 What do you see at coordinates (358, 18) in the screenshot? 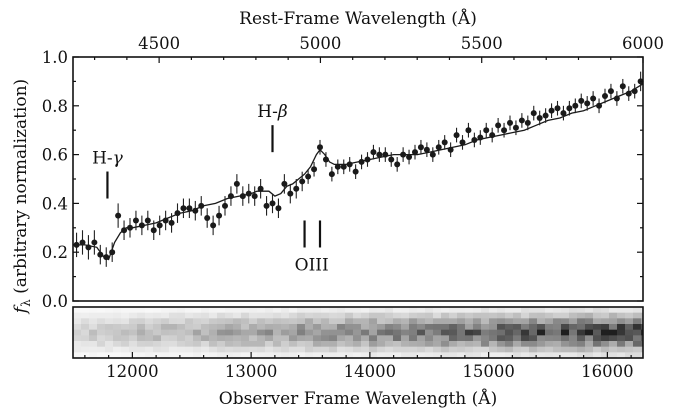
I see `x2-axis-label: Rest-Frame Wavelength (Å)` at bounding box center [358, 18].